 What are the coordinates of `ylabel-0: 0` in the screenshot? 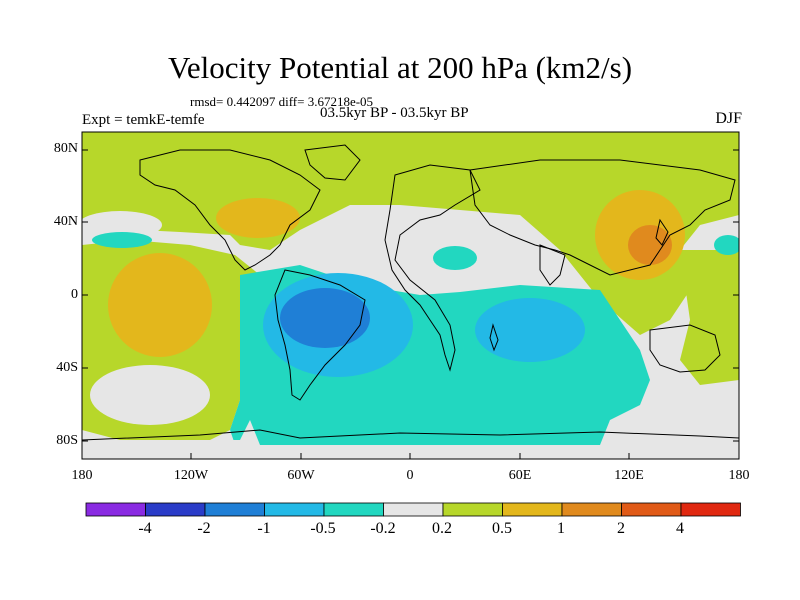 It's located at (74, 294).